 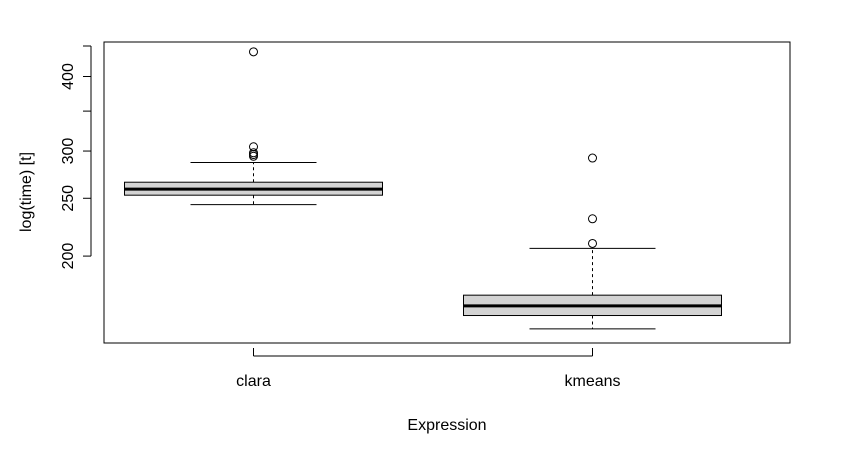 I want to click on y-tick-label: 300, so click(x=68, y=151).